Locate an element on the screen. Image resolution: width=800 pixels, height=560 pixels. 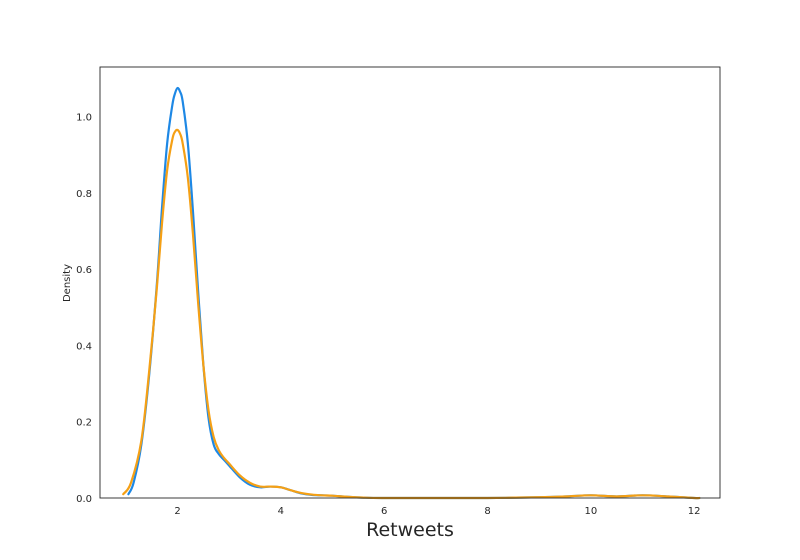
y-tick-label: 0.8 is located at coordinates (84, 194).